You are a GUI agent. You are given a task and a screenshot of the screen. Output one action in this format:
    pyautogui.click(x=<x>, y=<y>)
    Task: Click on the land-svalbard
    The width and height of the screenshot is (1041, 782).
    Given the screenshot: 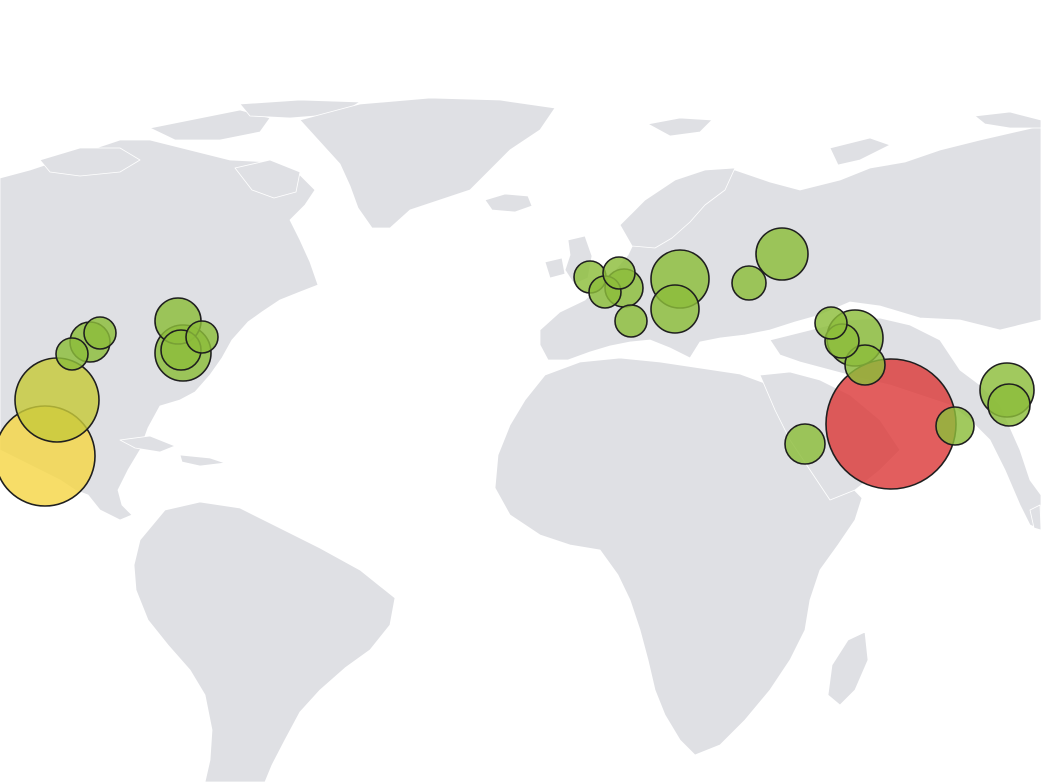 What is the action you would take?
    pyautogui.click(x=680, y=127)
    